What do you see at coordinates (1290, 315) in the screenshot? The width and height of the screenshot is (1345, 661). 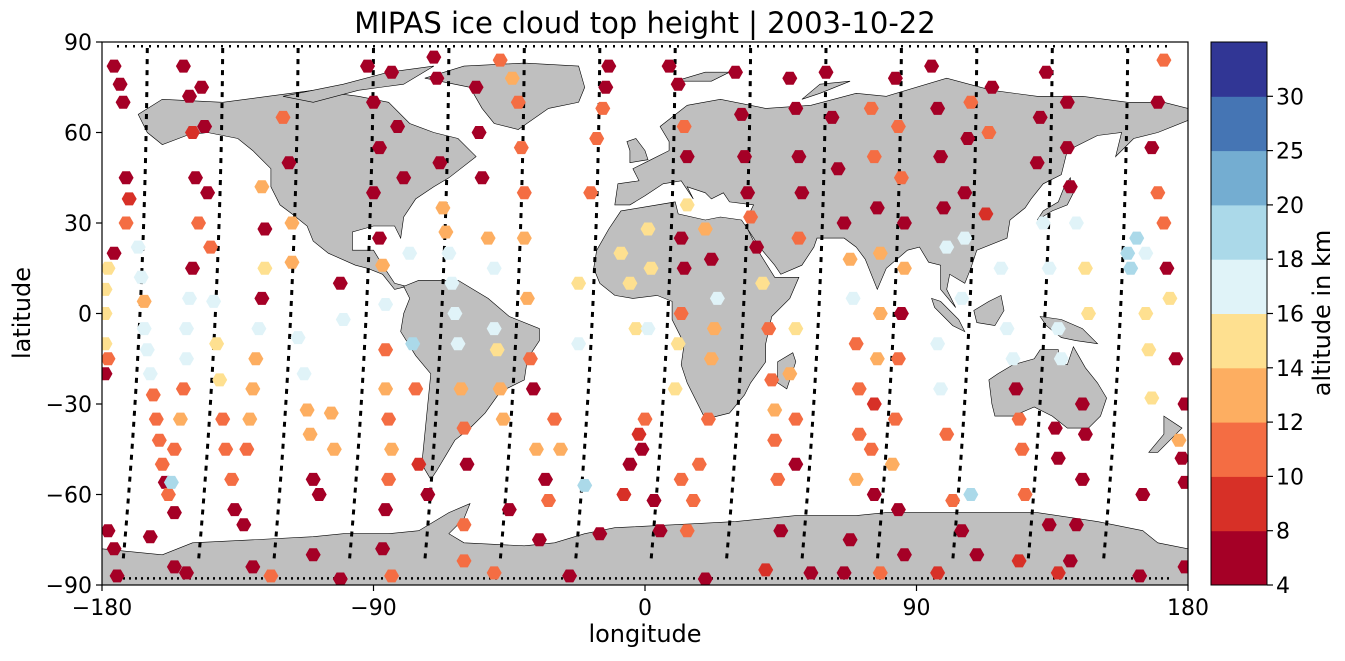 I see `colorbar-tick-label: 16` at bounding box center [1290, 315].